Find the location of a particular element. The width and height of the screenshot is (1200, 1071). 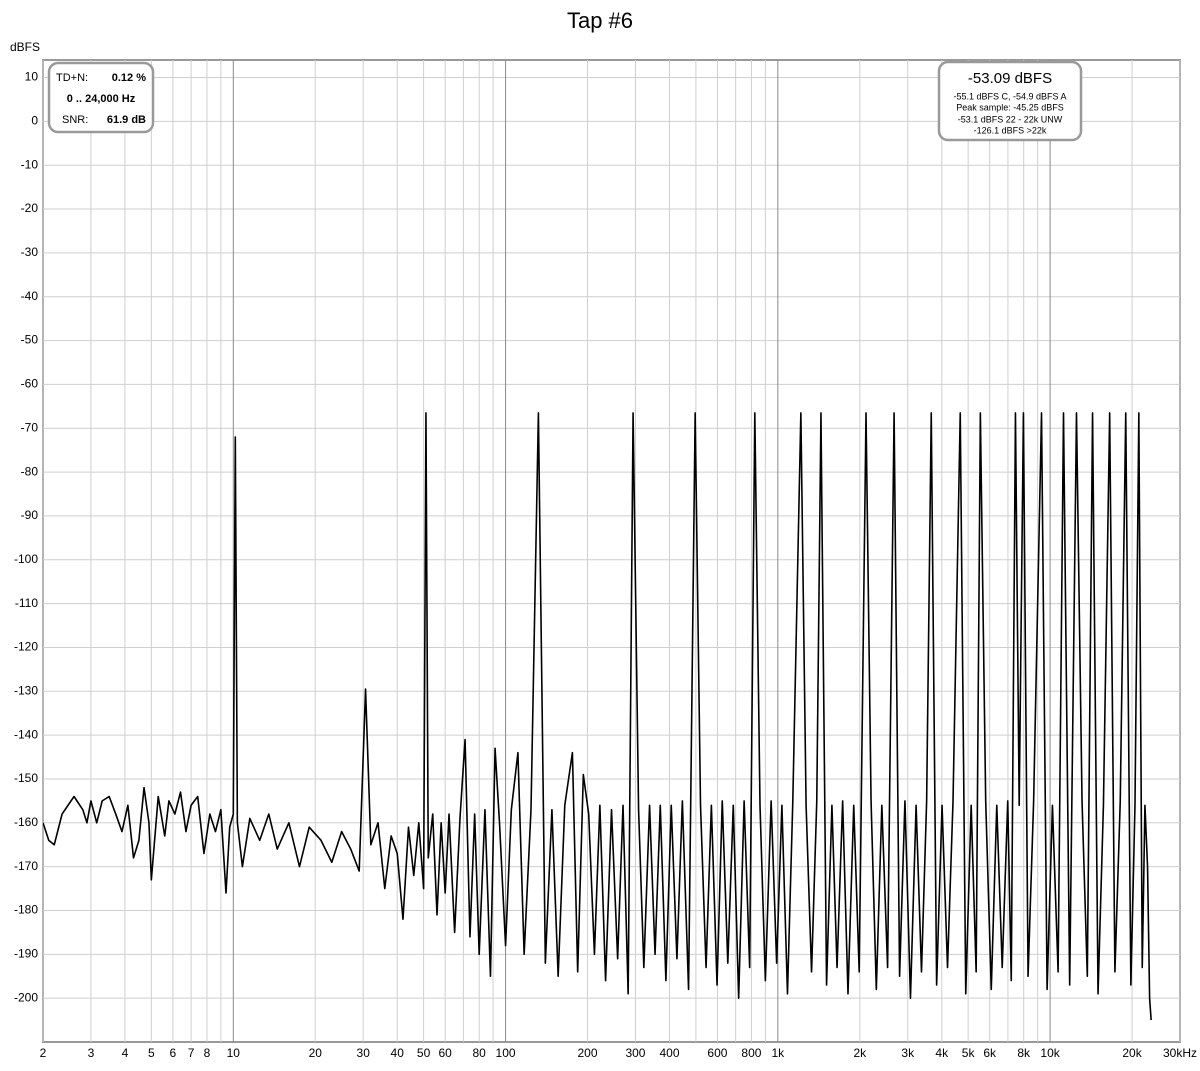

y-tick-label: -50 is located at coordinates (30, 340).